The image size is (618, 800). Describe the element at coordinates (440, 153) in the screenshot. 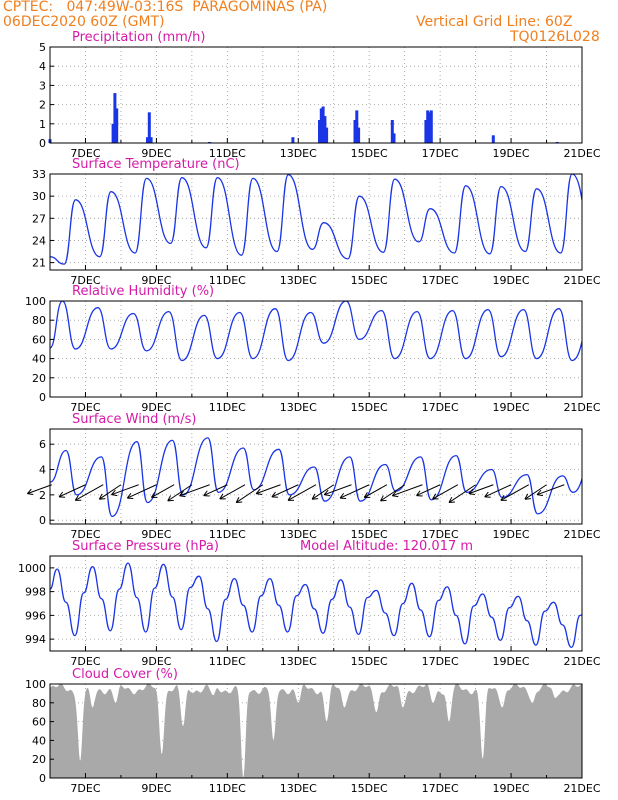

I see `x-tick-label: 17DEC` at that location.